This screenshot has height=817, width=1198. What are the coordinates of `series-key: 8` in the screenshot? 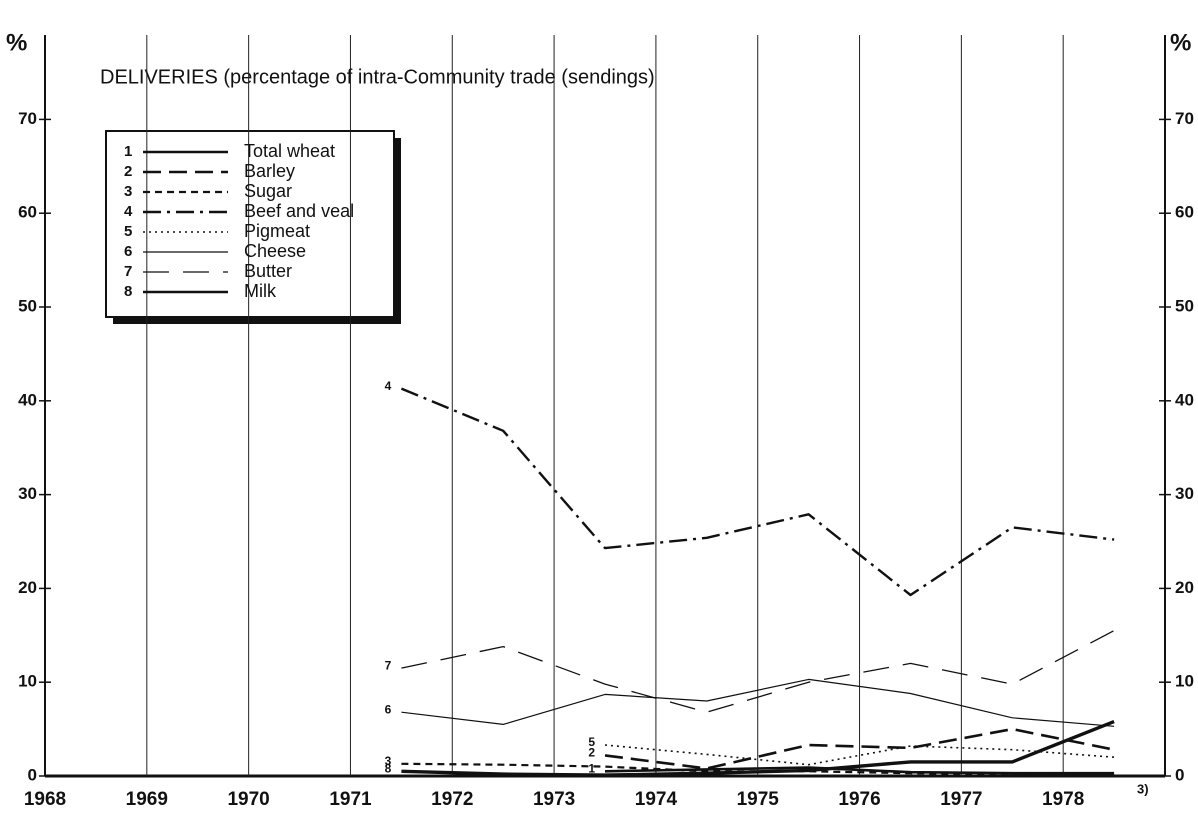 It's located at (388, 768).